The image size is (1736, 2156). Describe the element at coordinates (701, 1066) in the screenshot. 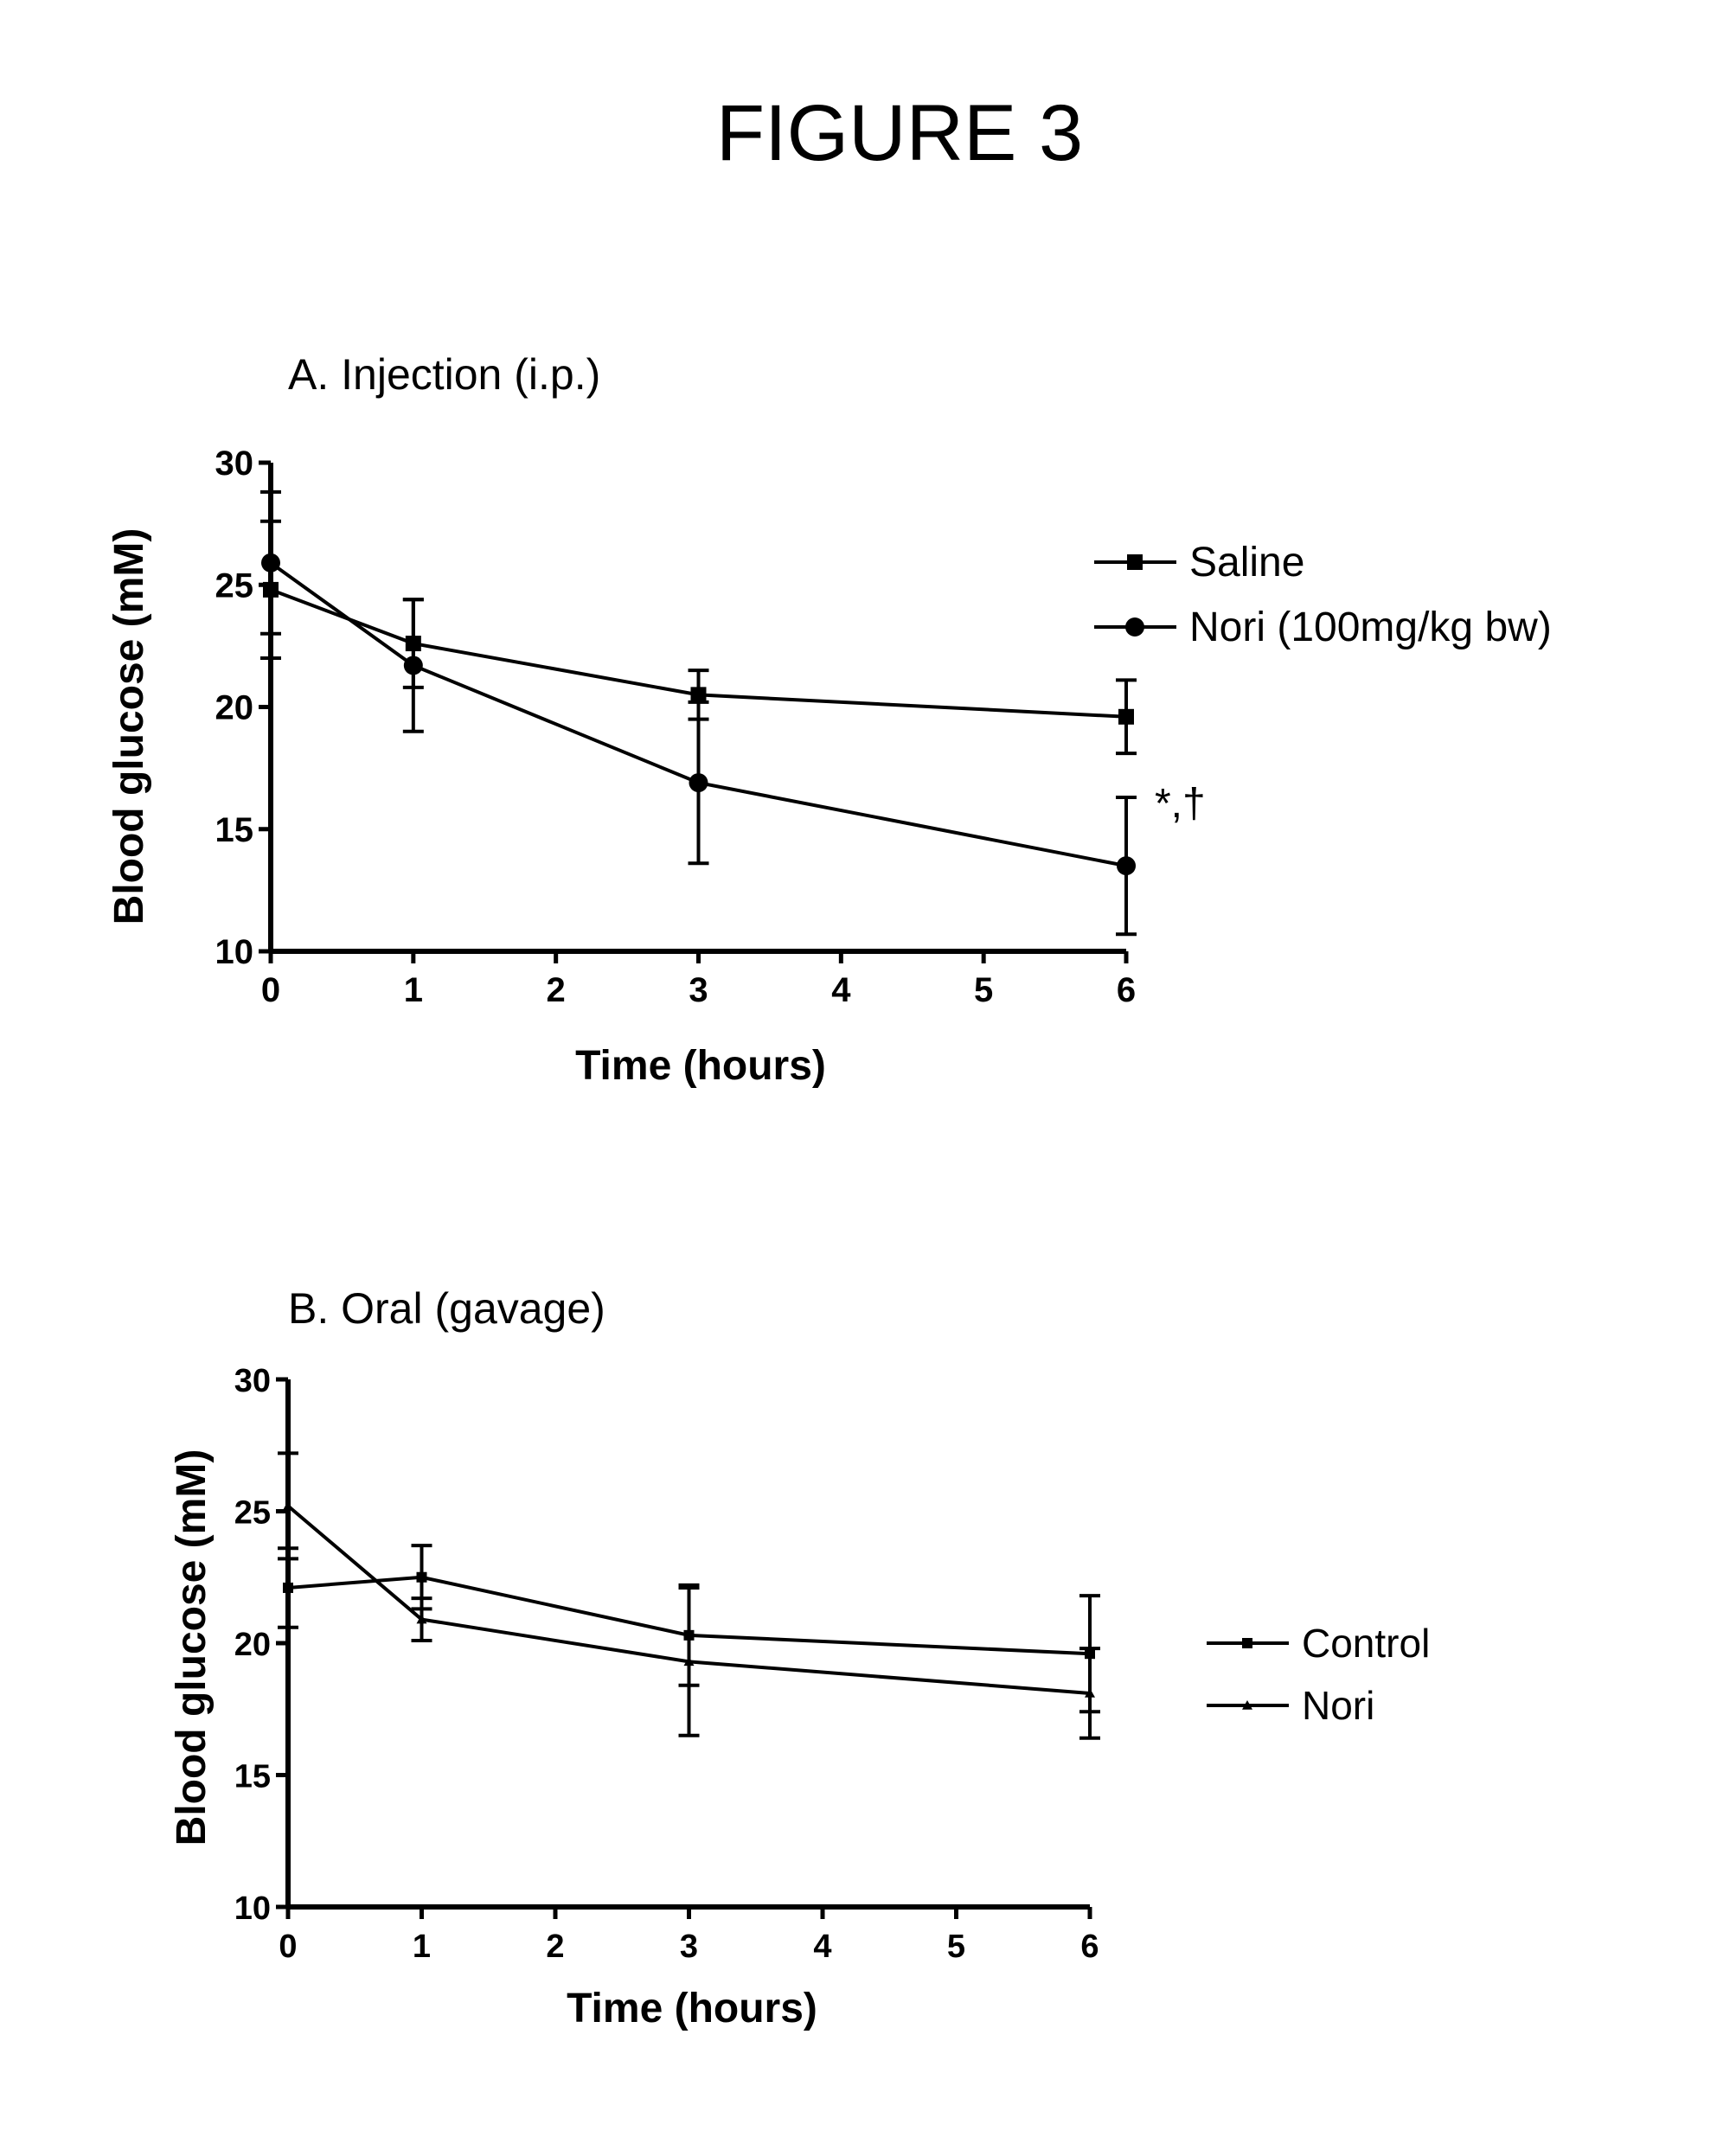

I see `panel-a-x-axis-label: Time (hours)` at that location.